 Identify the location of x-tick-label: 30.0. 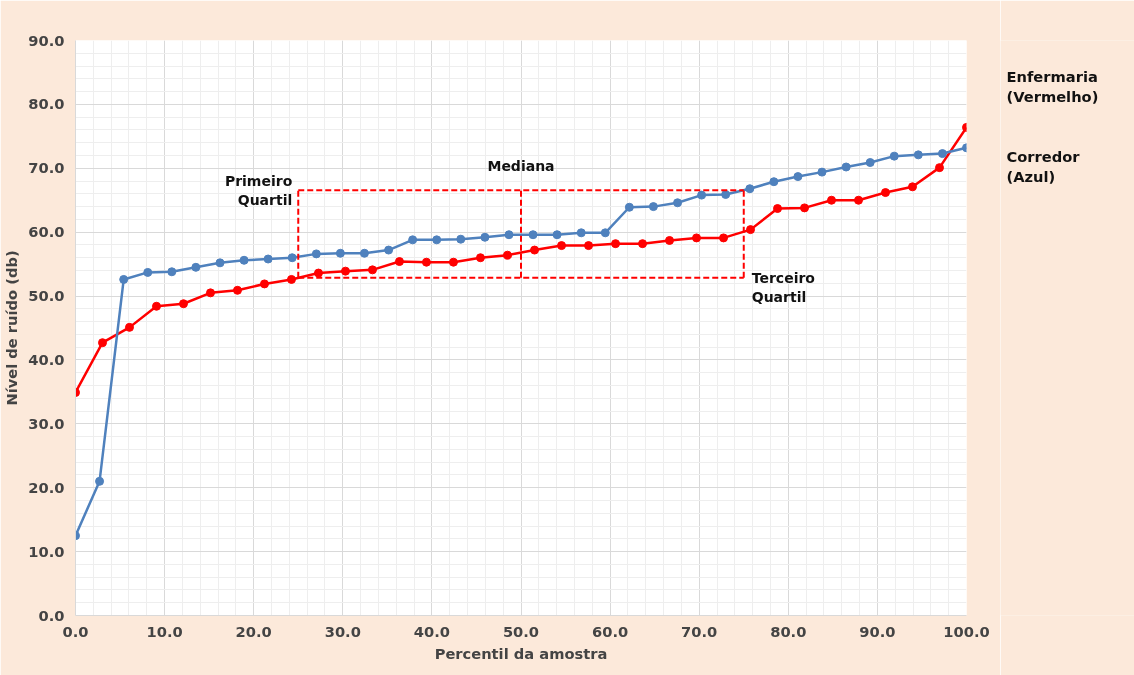
(342, 631).